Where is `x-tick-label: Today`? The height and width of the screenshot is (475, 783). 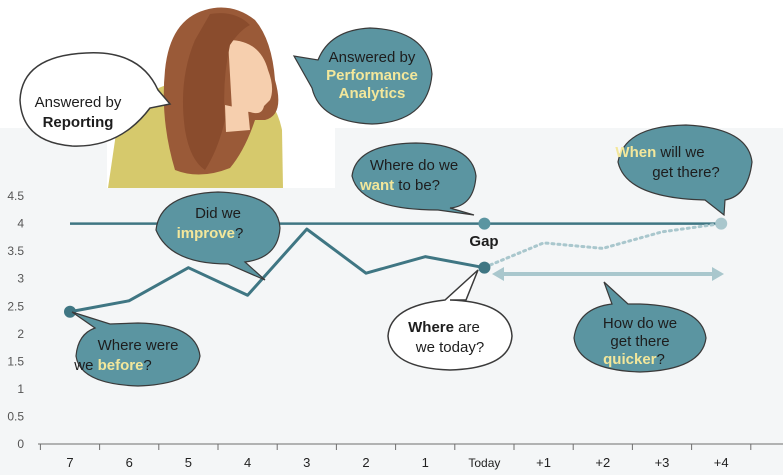
x-tick-label: Today is located at coordinates (484, 463).